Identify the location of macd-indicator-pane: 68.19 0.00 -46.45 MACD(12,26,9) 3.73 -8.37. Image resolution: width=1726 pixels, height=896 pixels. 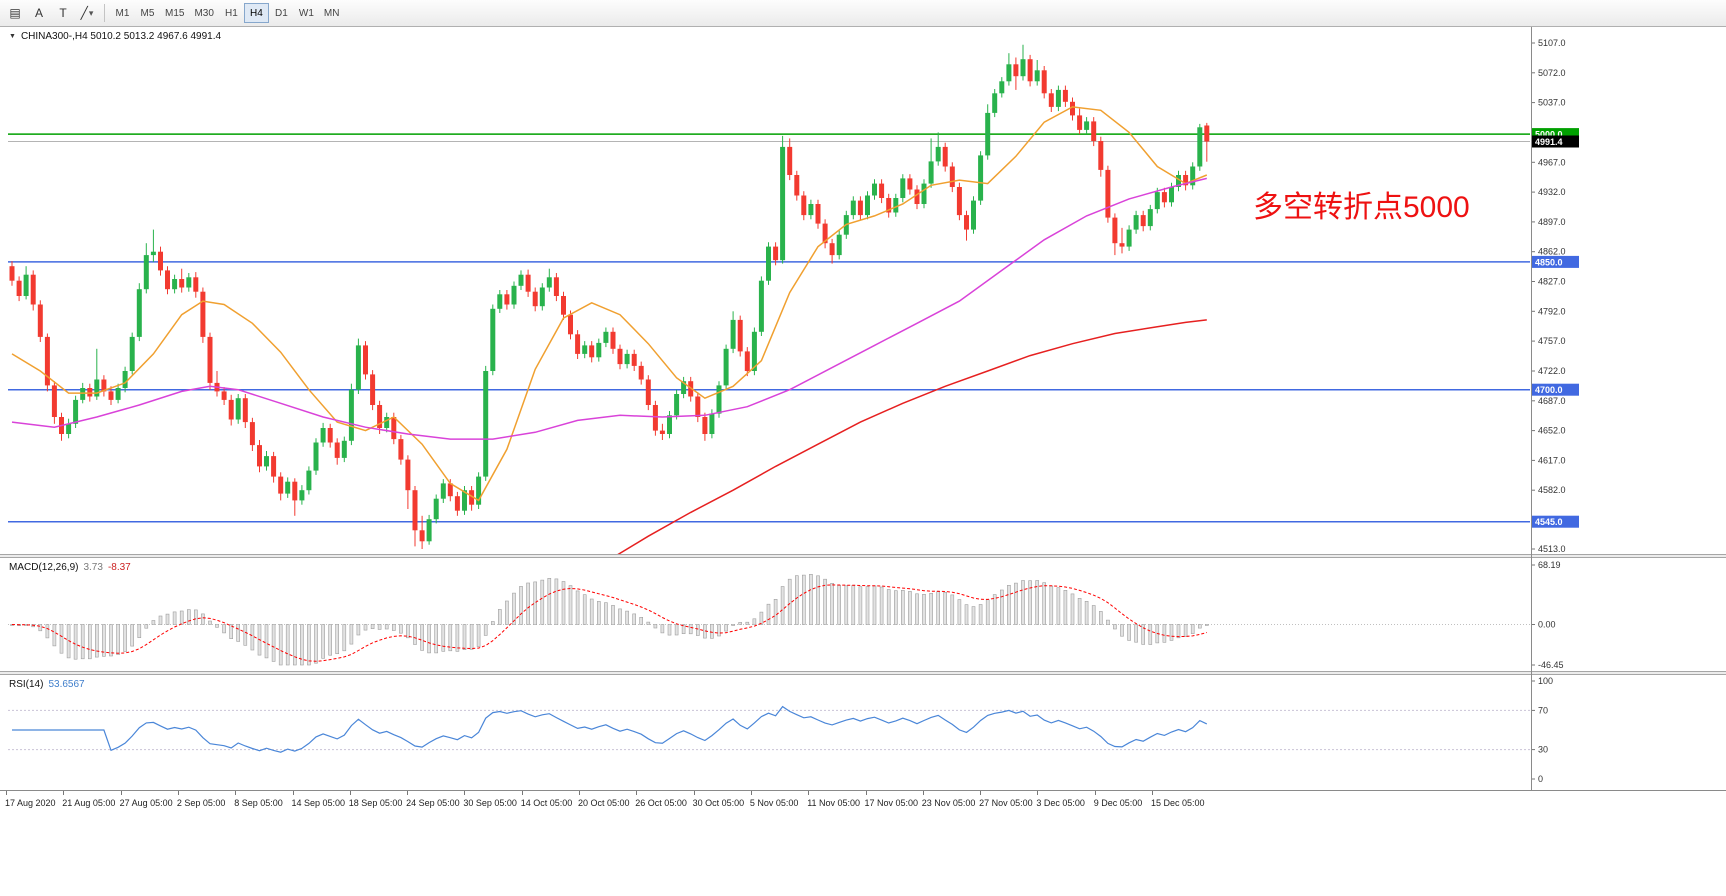
(863, 614).